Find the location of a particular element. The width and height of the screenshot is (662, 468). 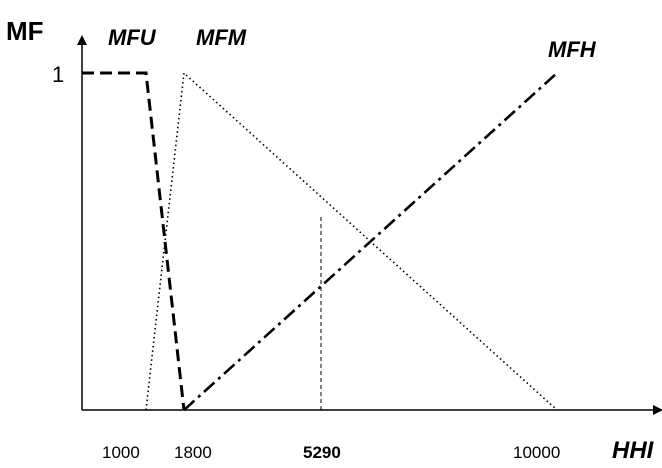

x-tick-label-1800: 1800 is located at coordinates (193, 452).